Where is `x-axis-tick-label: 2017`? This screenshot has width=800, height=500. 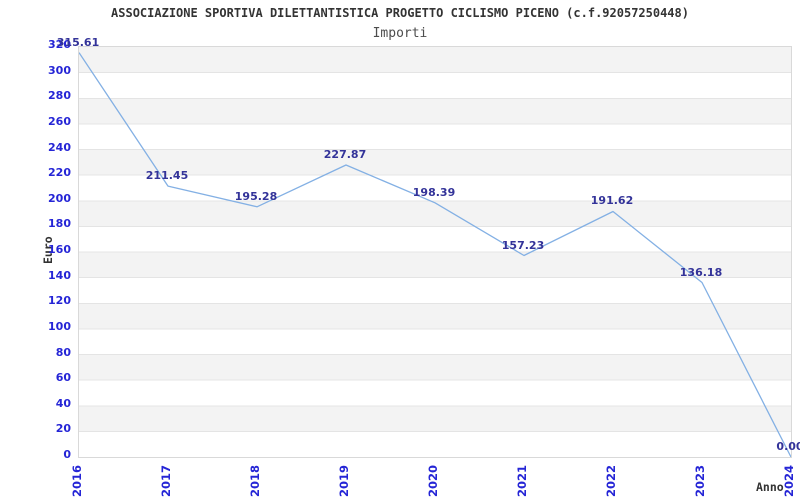
x-axis-tick-label: 2017 is located at coordinates (166, 480).